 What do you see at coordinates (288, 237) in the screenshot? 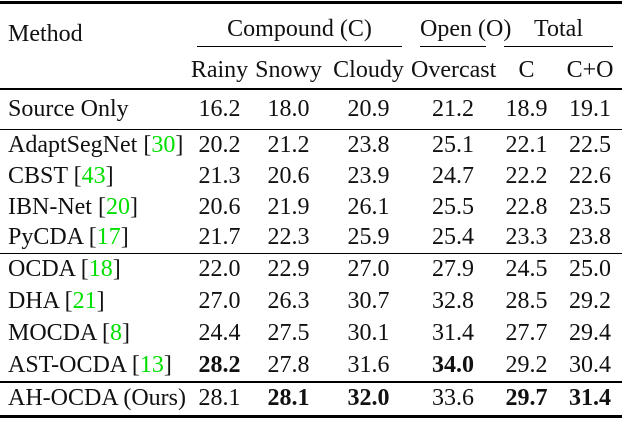
I see `value-cell: 22.3` at bounding box center [288, 237].